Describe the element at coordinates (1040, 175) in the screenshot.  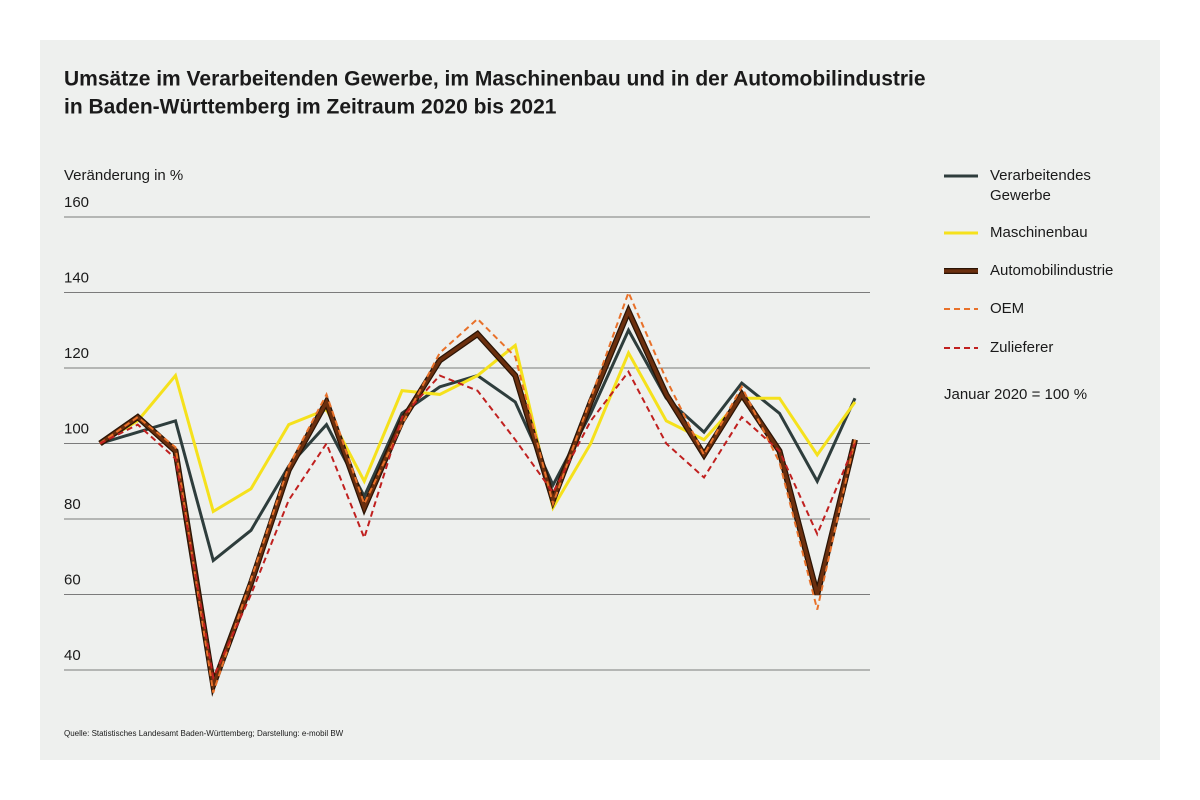
I see `legend-label: Verarbeitendes` at that location.